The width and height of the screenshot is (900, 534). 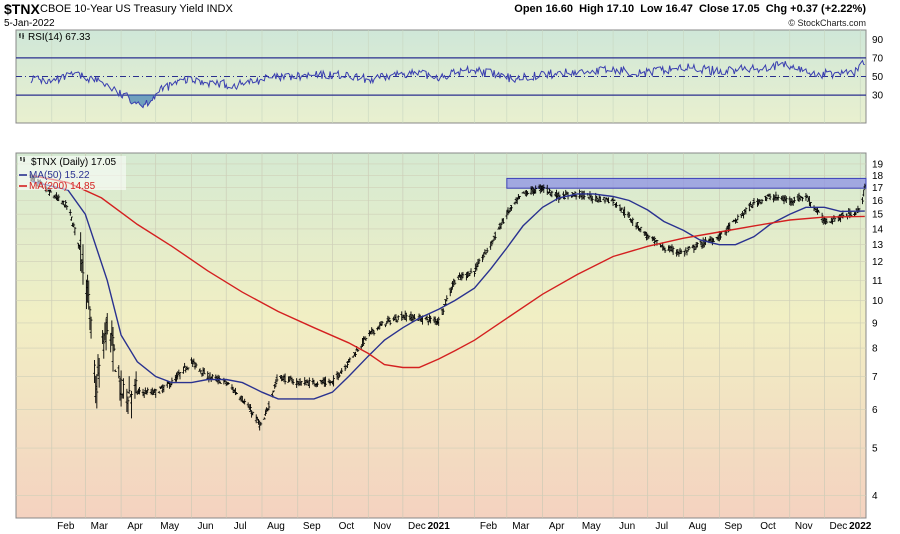 I want to click on rsi-y-tick-label: 30, so click(x=878, y=96).